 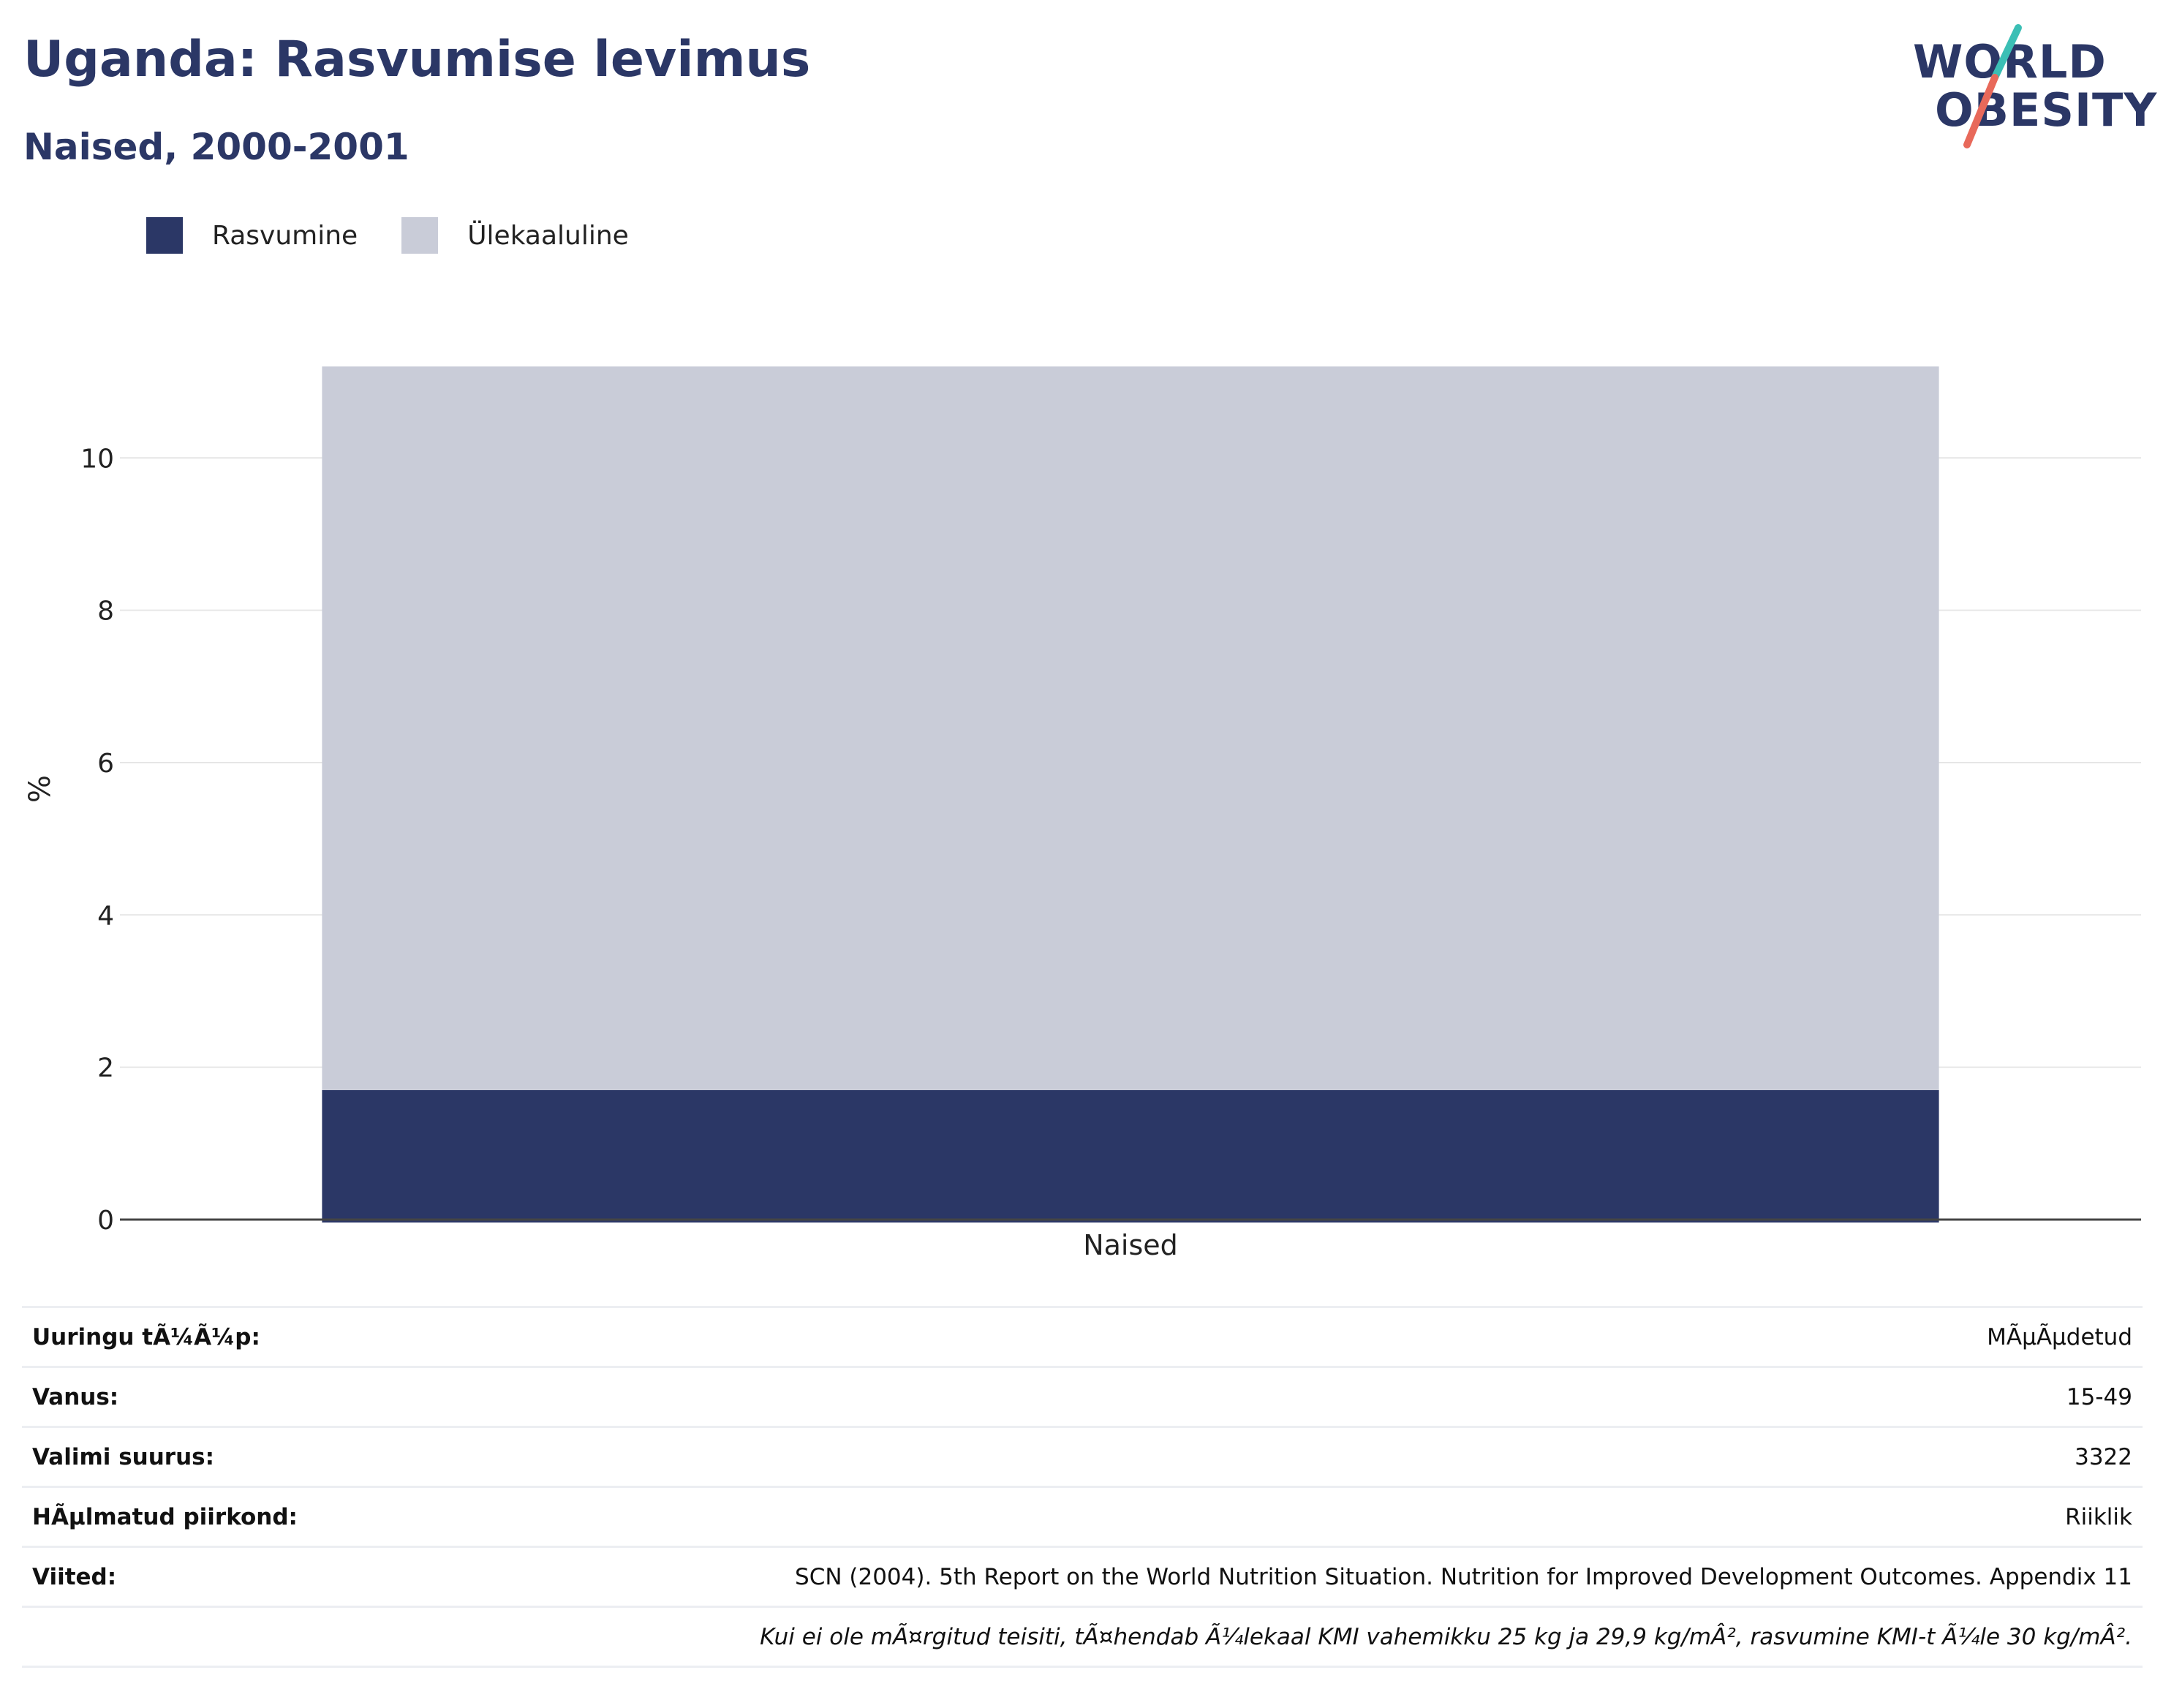 I want to click on y-tick-label: 4, so click(x=106, y=916).